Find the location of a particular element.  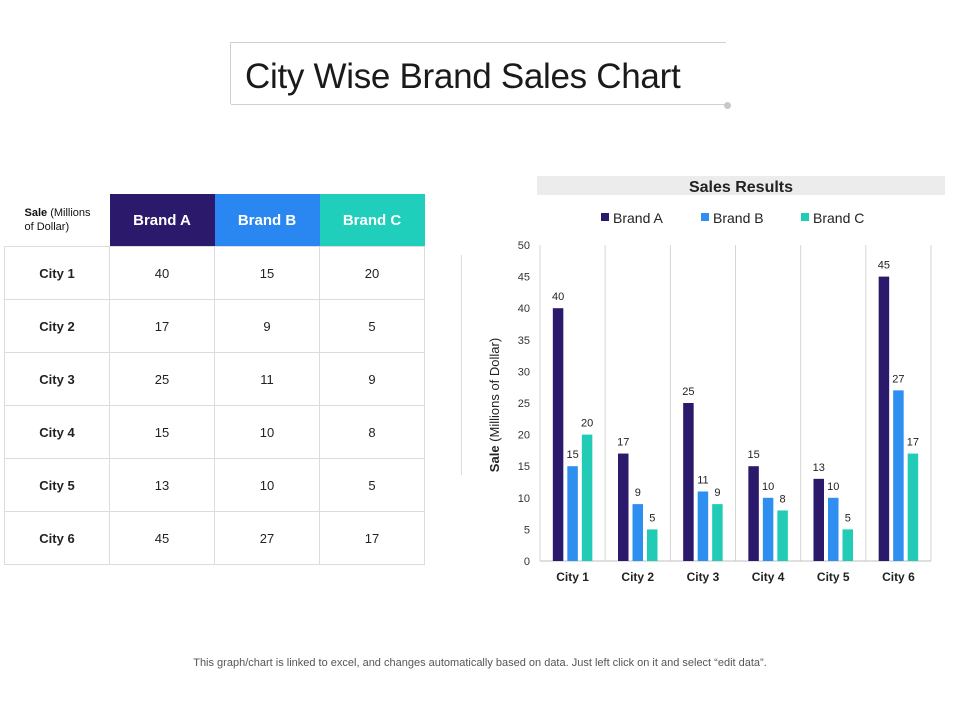

data-label: 45 is located at coordinates (884, 266).